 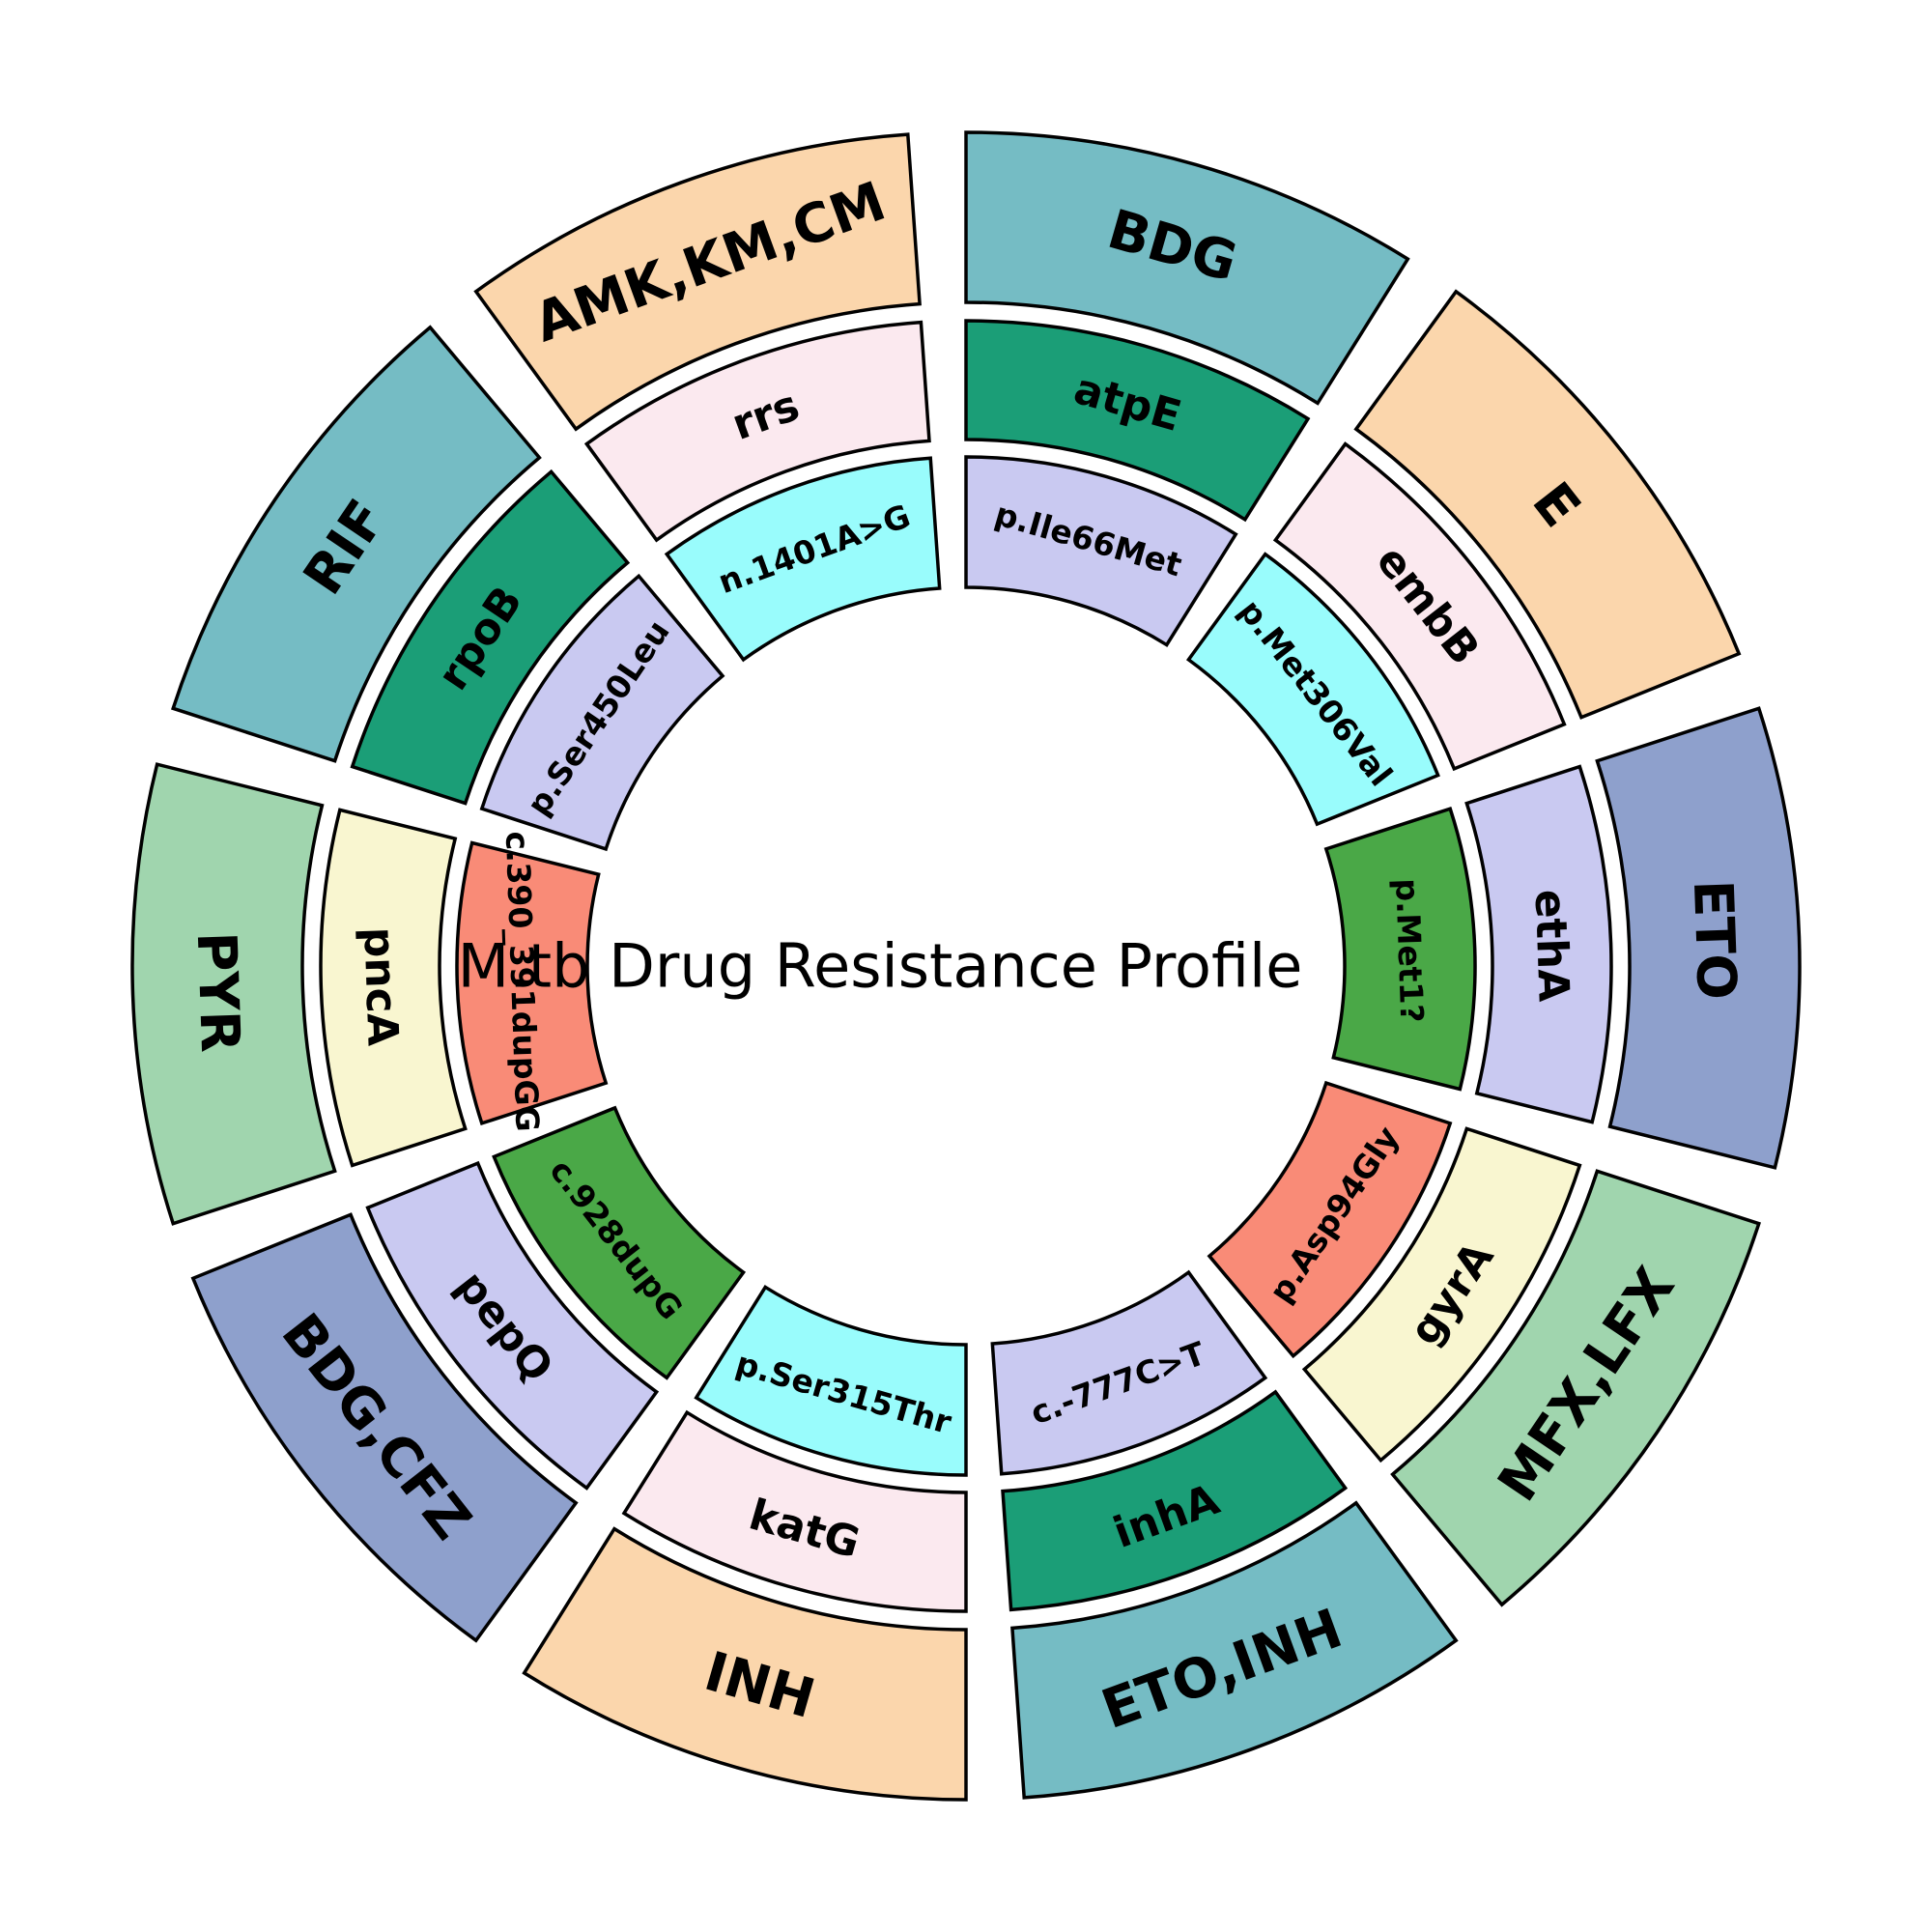 I want to click on mutation-segment-p-ser315thr, so click(x=831, y=1381).